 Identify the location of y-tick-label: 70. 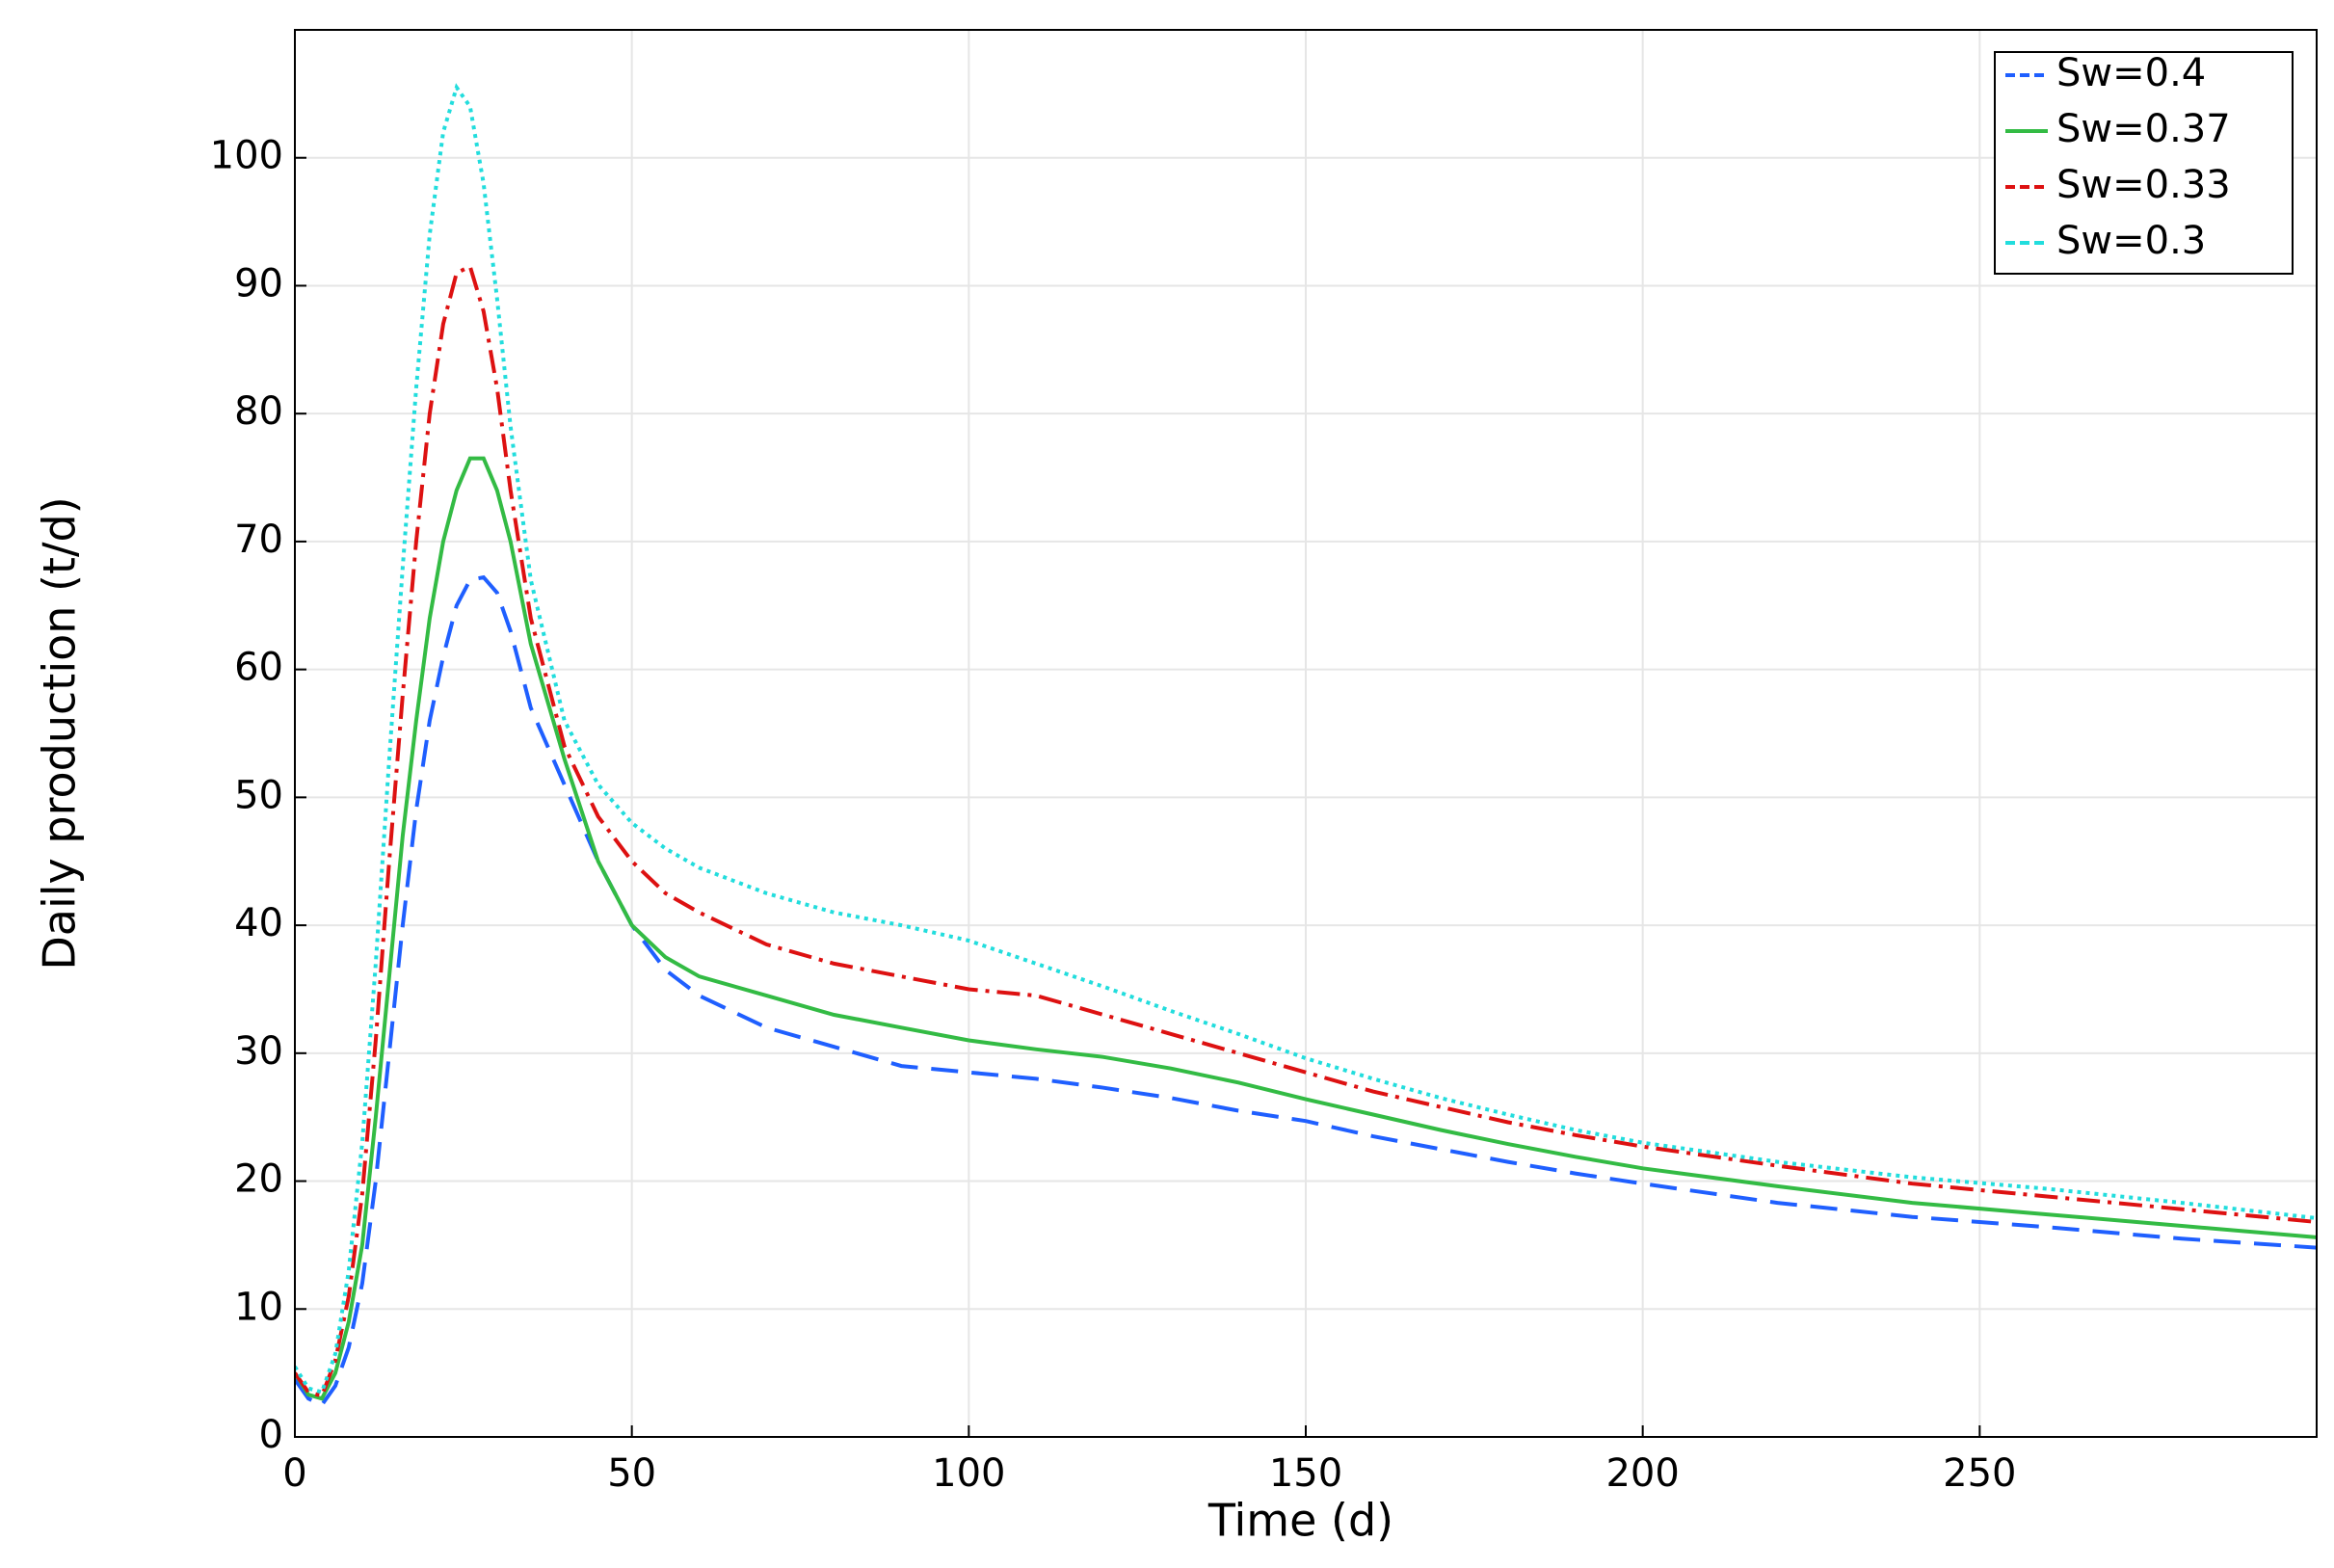
(258, 540).